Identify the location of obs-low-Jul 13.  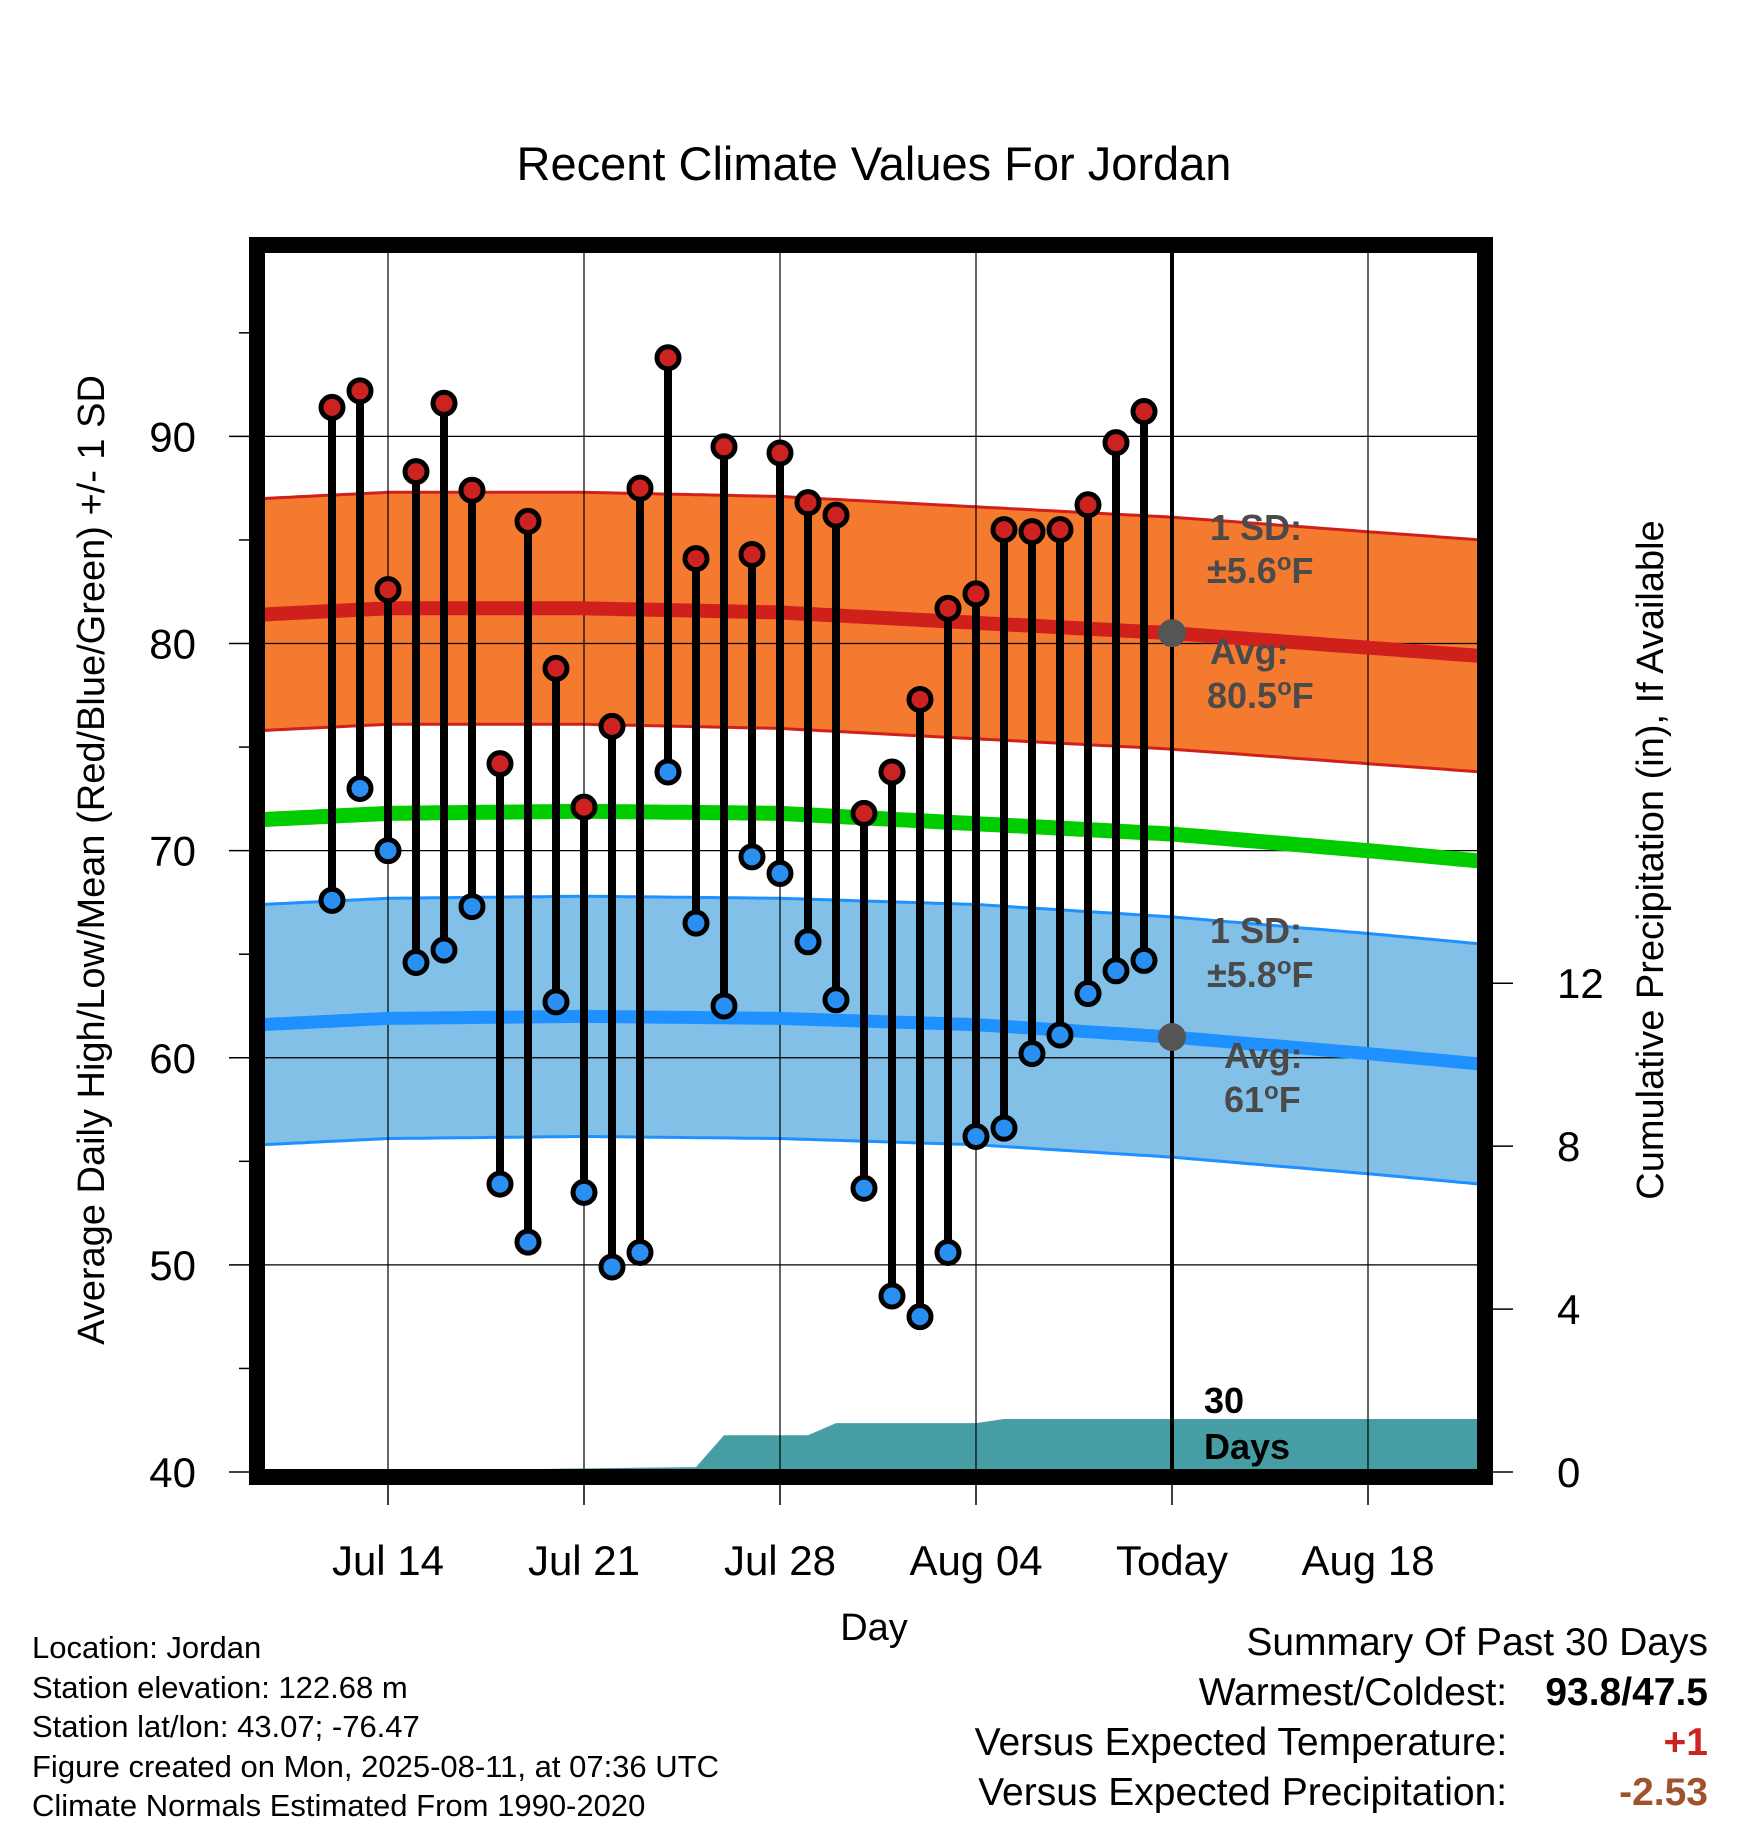
(360, 789).